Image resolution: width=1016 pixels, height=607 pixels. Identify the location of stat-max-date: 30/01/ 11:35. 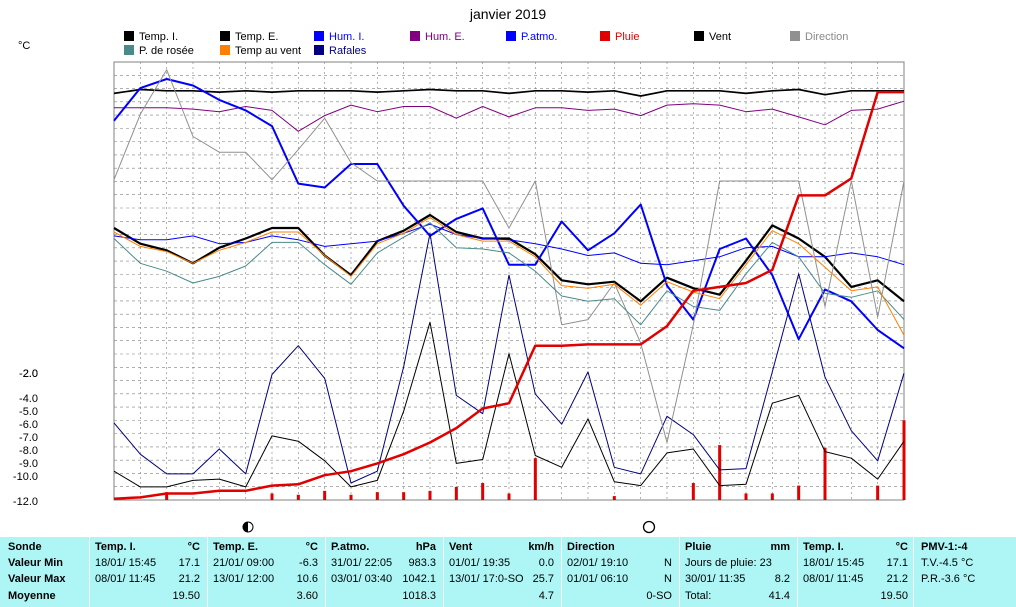
(715, 579).